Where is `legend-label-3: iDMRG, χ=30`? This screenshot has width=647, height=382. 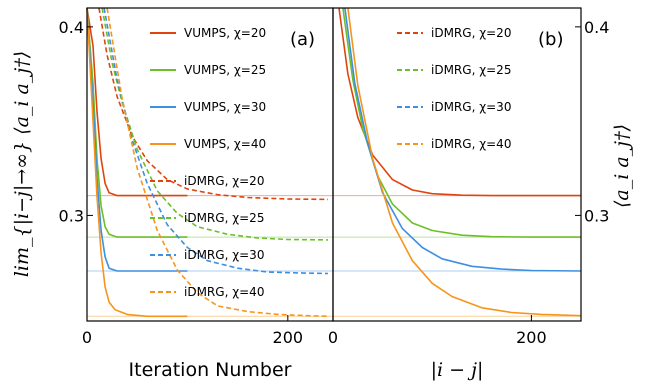 legend-label-3: iDMRG, χ=30 is located at coordinates (471, 107).